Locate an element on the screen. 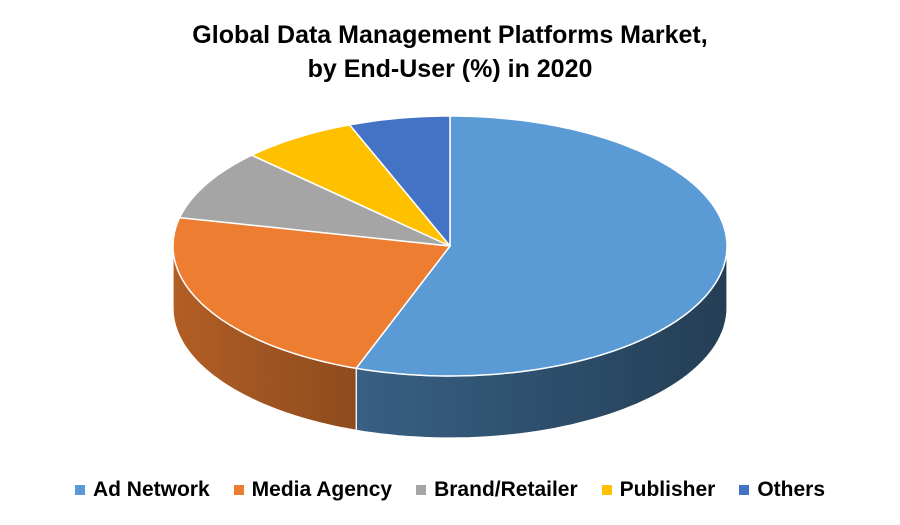 The width and height of the screenshot is (900, 525). legend-item-publisher: Publisher is located at coordinates (658, 490).